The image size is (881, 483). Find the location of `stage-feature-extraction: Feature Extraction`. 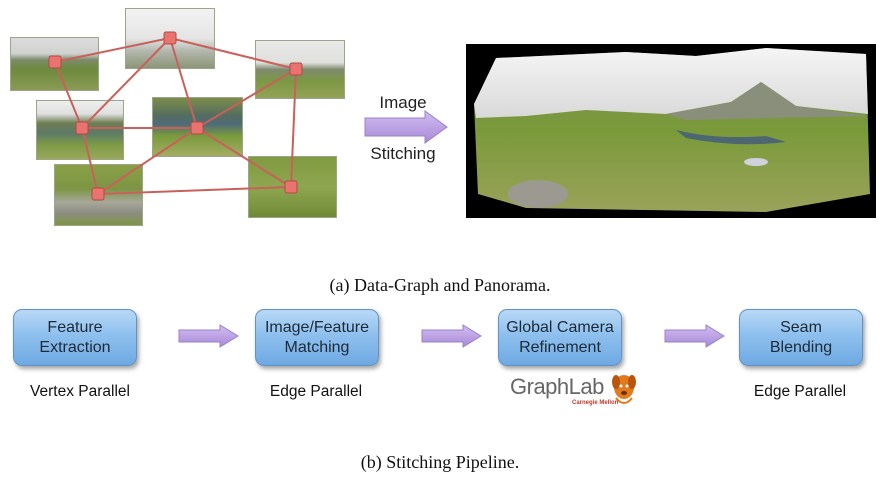

stage-feature-extraction: Feature Extraction is located at coordinates (75, 337).